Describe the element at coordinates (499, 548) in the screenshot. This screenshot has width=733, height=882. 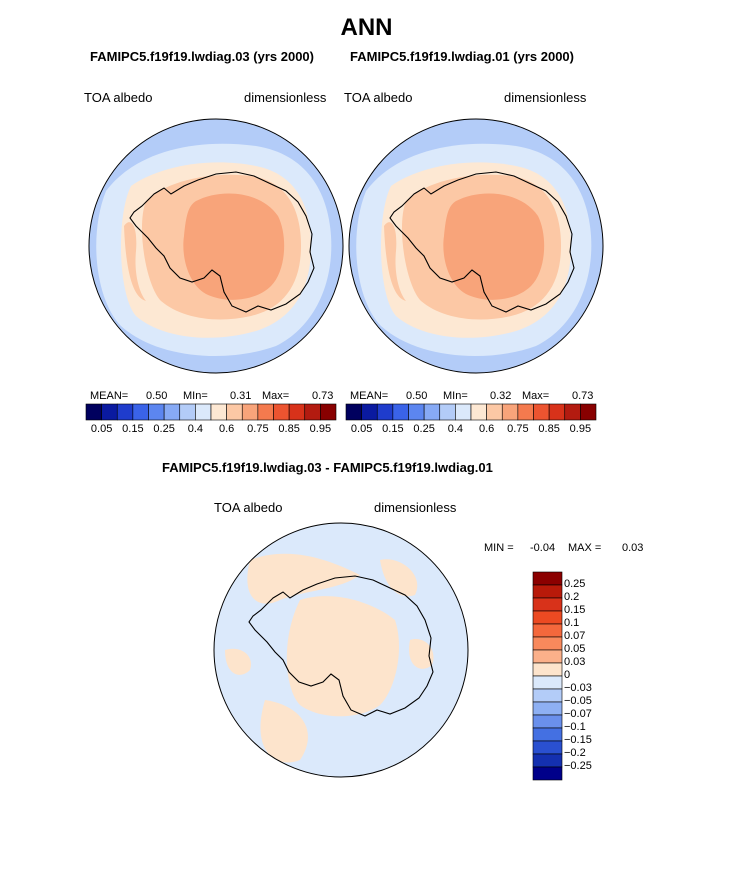
I see `difference-min-label: MIN =` at that location.